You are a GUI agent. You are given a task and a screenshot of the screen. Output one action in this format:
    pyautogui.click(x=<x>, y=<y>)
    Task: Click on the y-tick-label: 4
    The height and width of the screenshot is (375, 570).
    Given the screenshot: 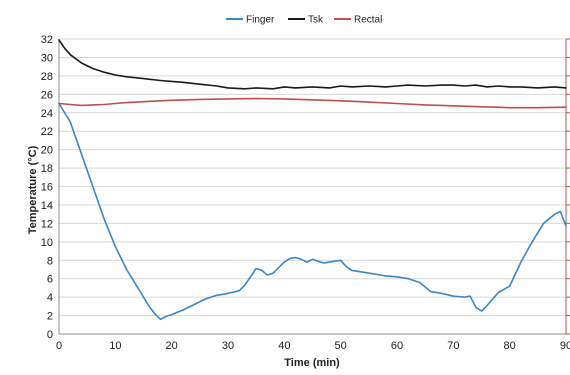 What is the action you would take?
    pyautogui.click(x=50, y=298)
    